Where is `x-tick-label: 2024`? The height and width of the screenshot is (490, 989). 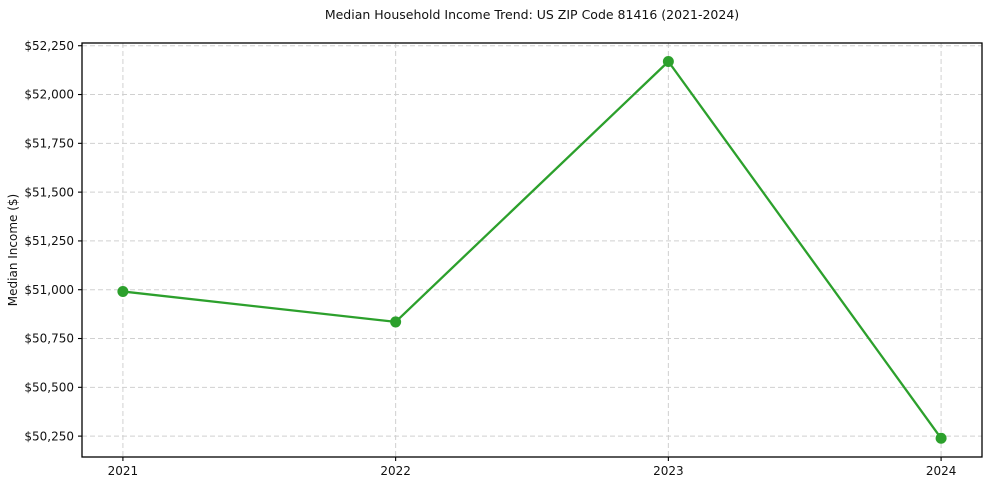
x-tick-label: 2024 is located at coordinates (941, 471).